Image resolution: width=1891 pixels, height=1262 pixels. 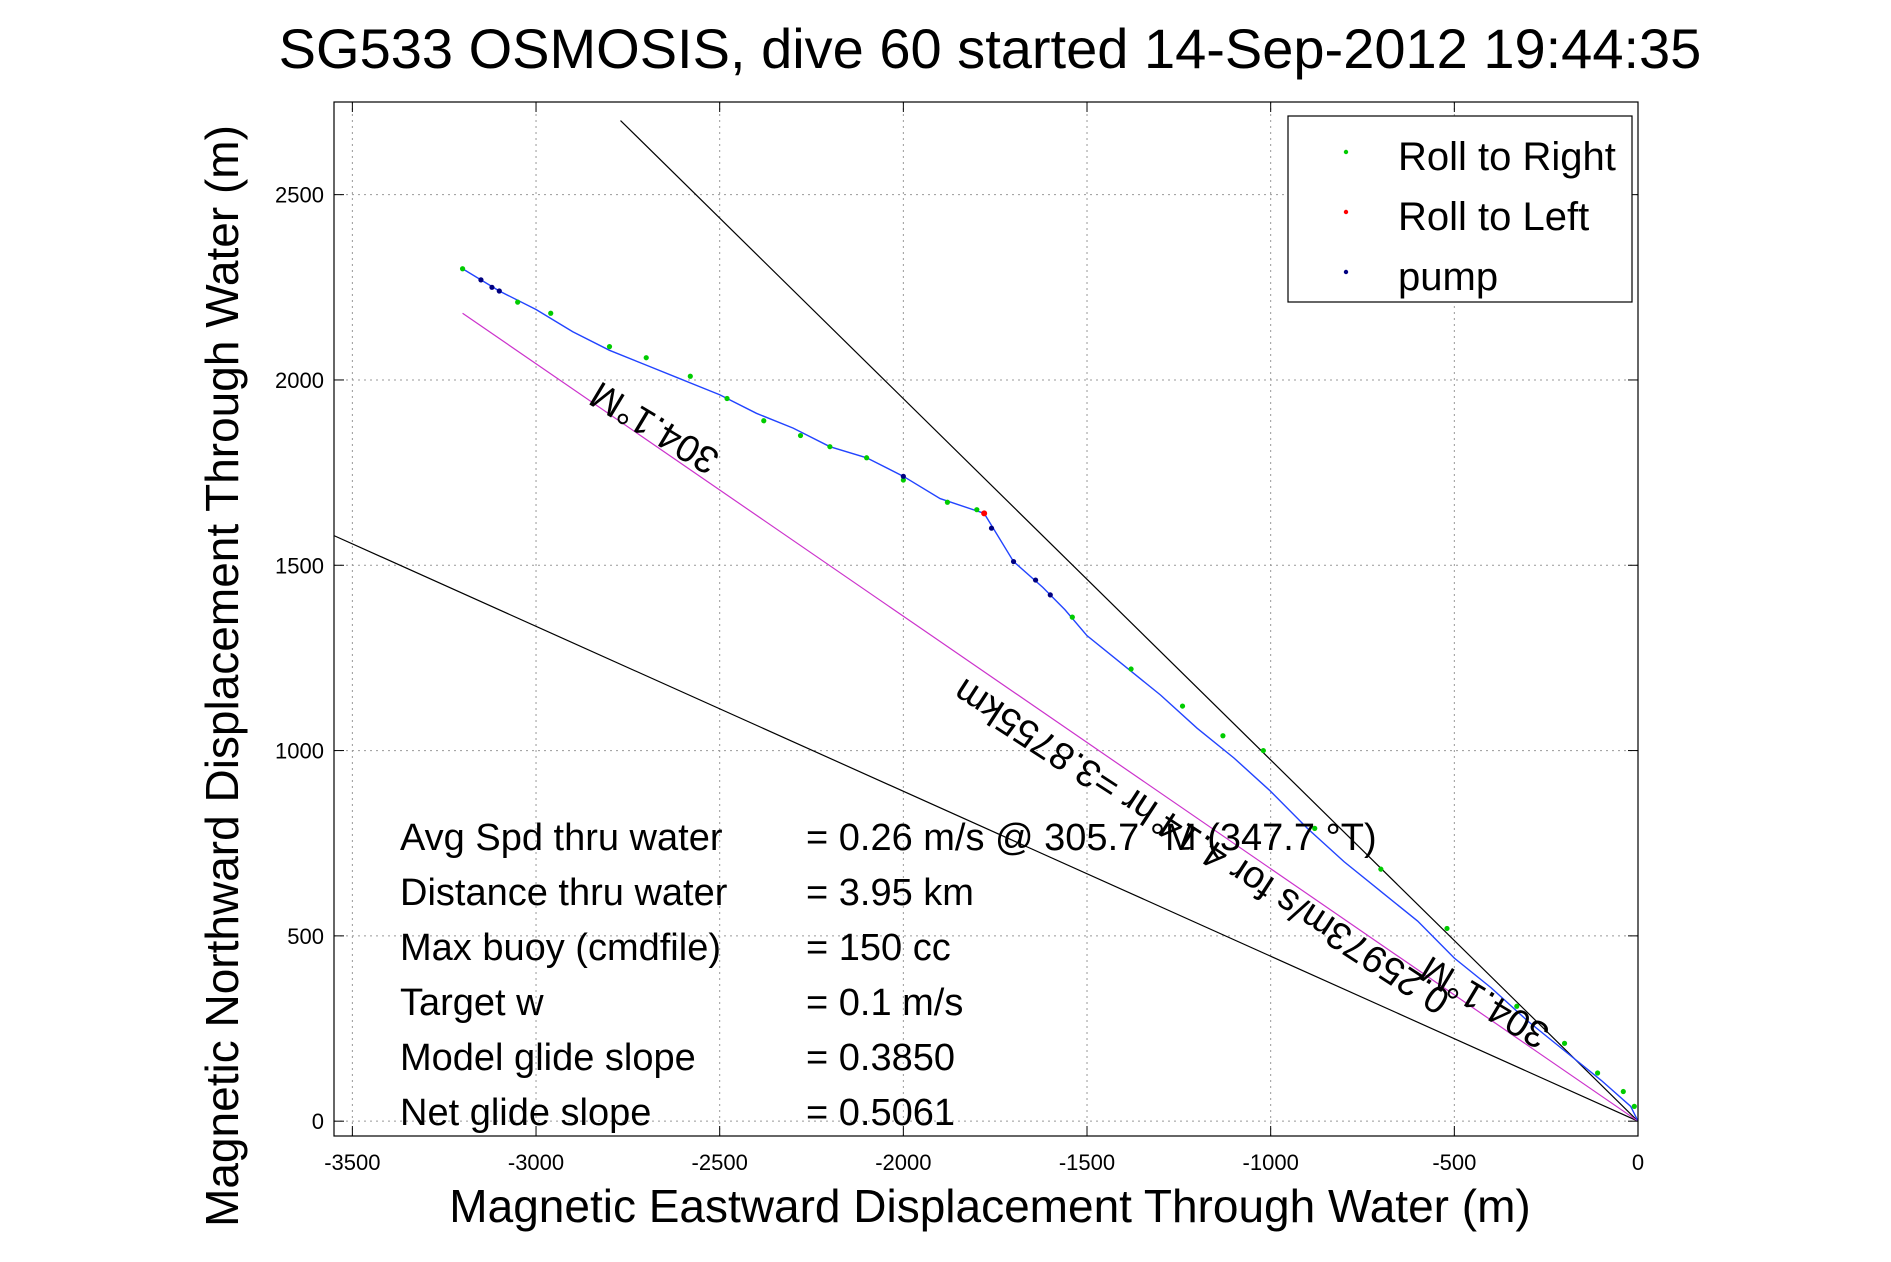 I want to click on stat-label: Distance thru water, so click(x=564, y=893).